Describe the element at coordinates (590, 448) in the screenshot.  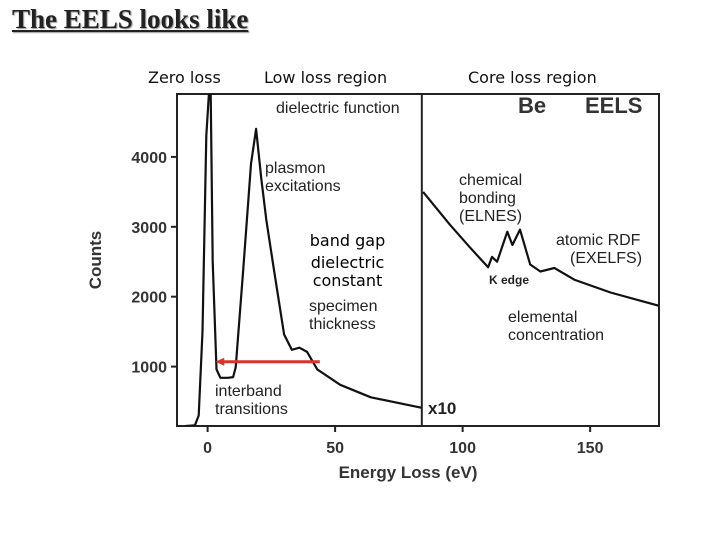
I see `x-tick-label: 150` at that location.